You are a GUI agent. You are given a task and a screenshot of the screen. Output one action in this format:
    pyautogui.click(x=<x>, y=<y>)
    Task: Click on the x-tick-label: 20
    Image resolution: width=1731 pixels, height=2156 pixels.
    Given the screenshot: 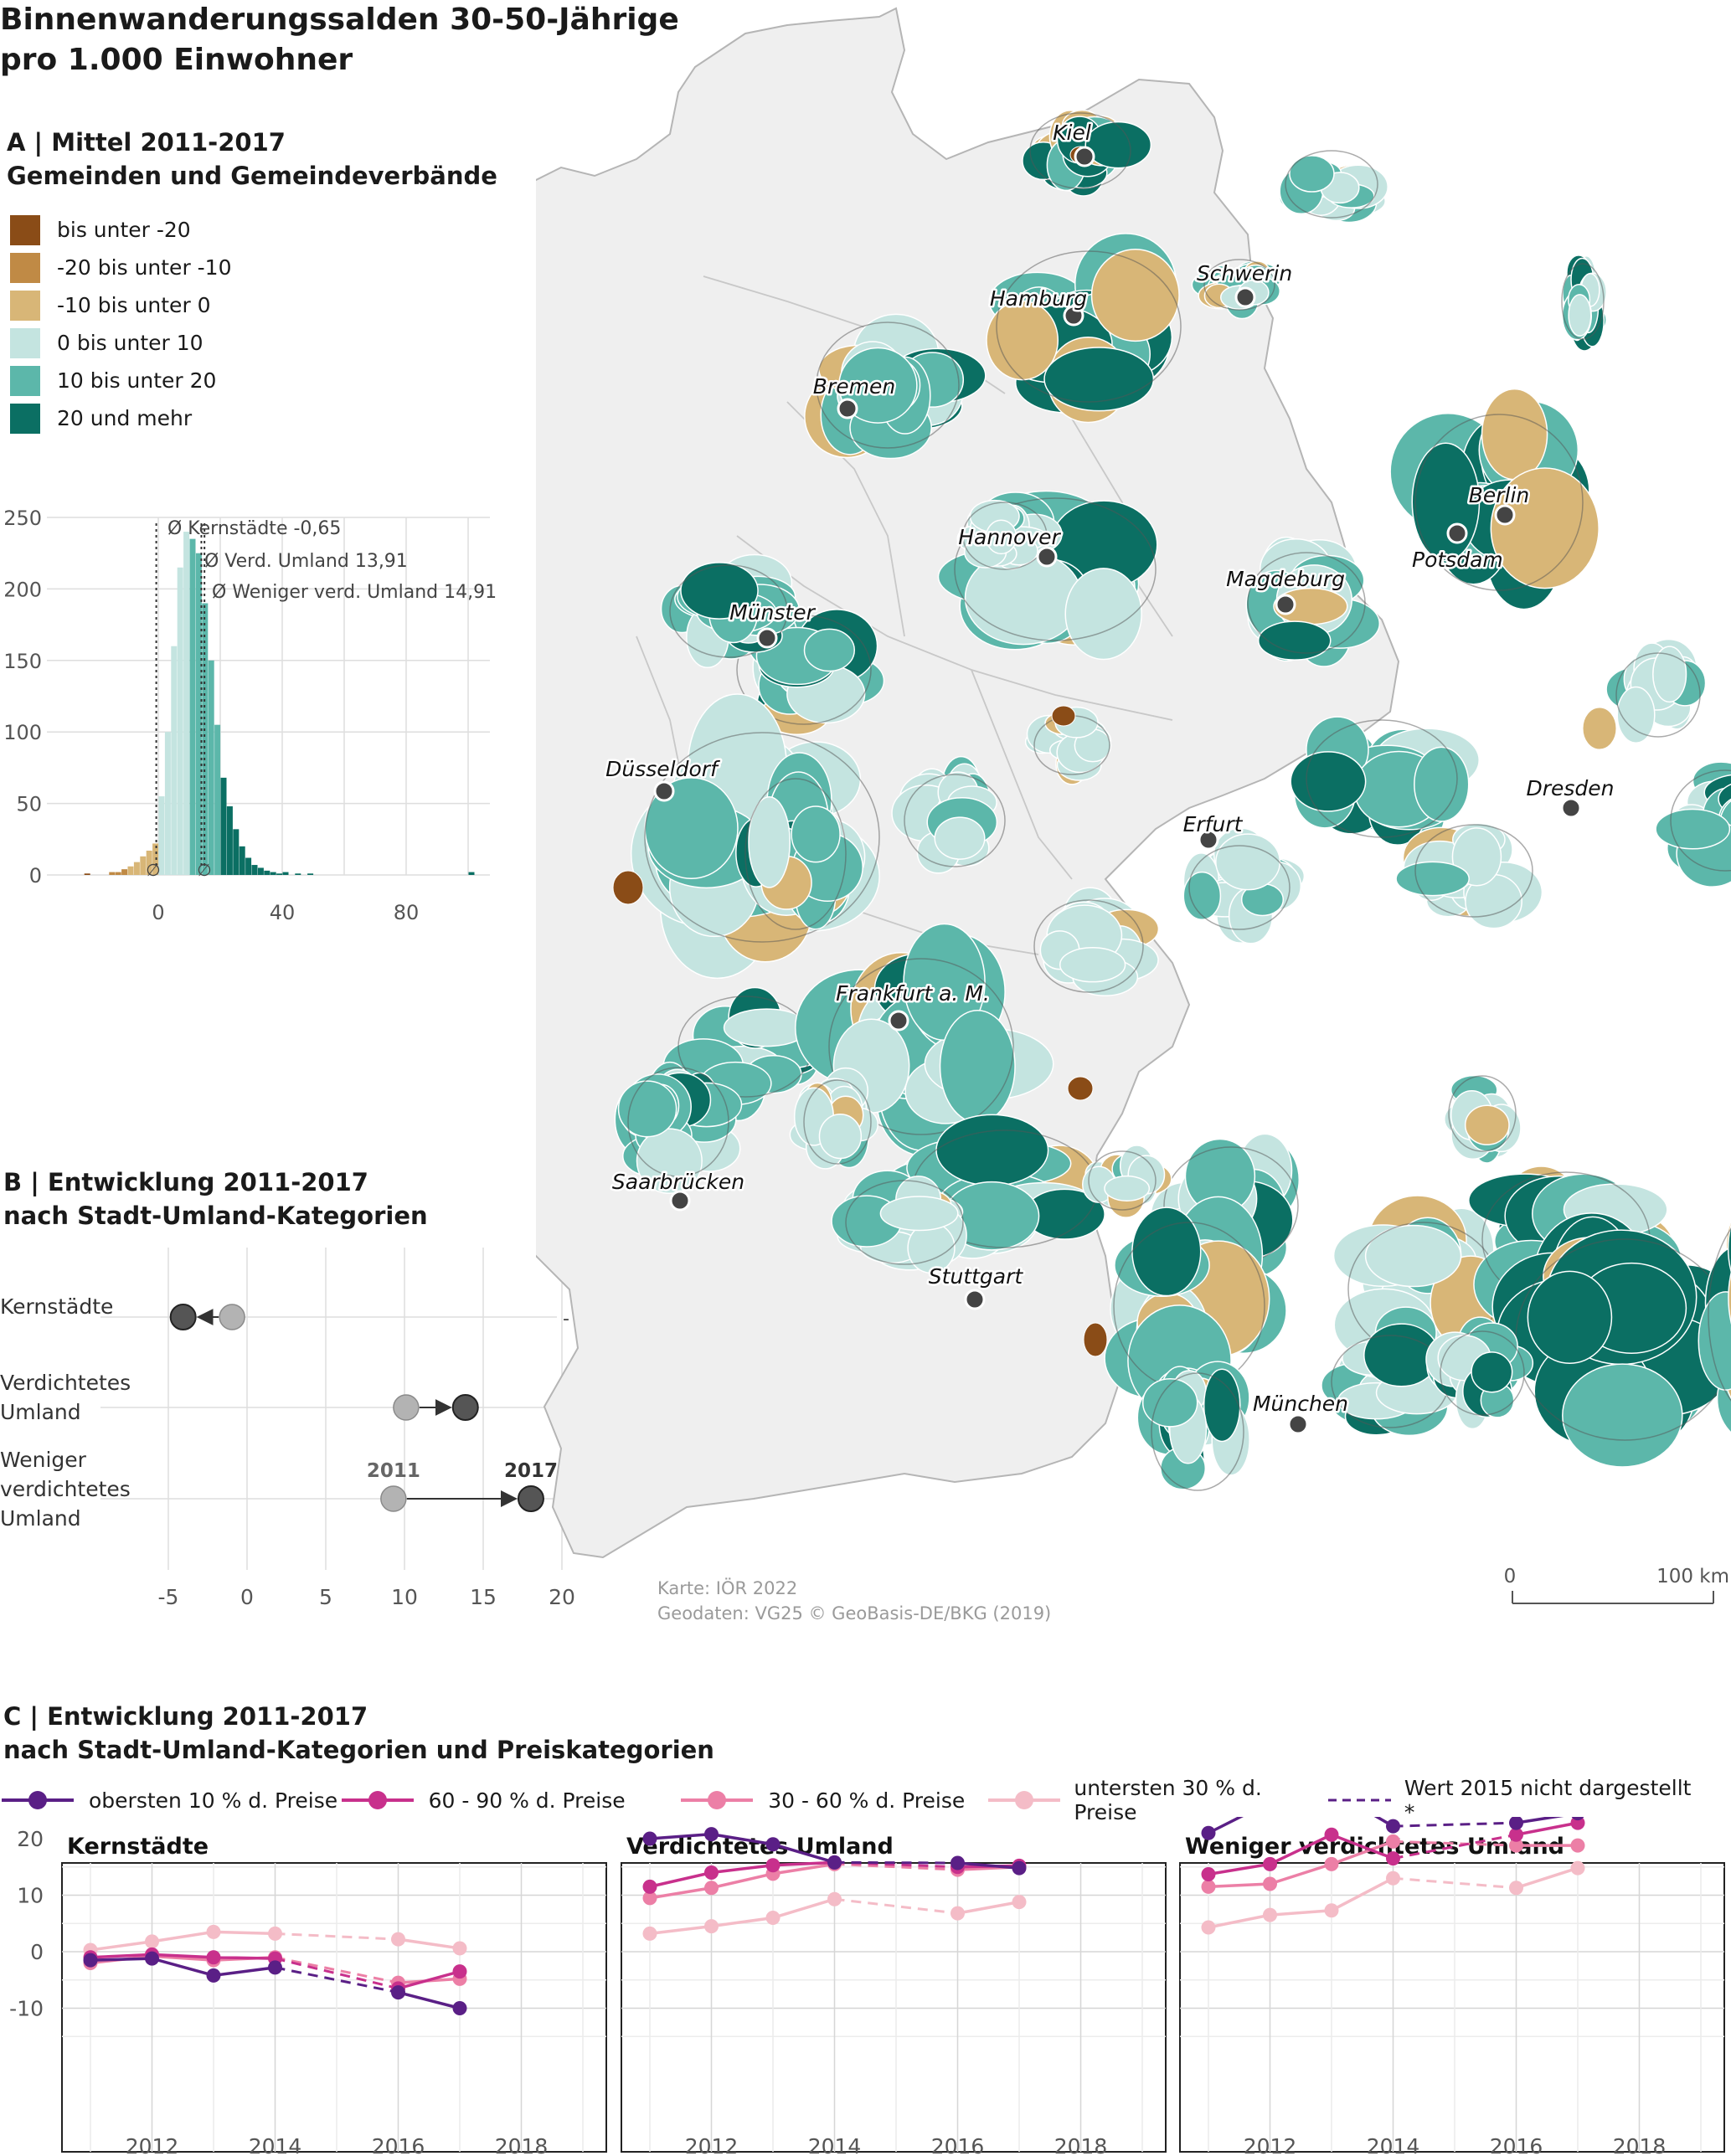 What is the action you would take?
    pyautogui.click(x=562, y=1597)
    